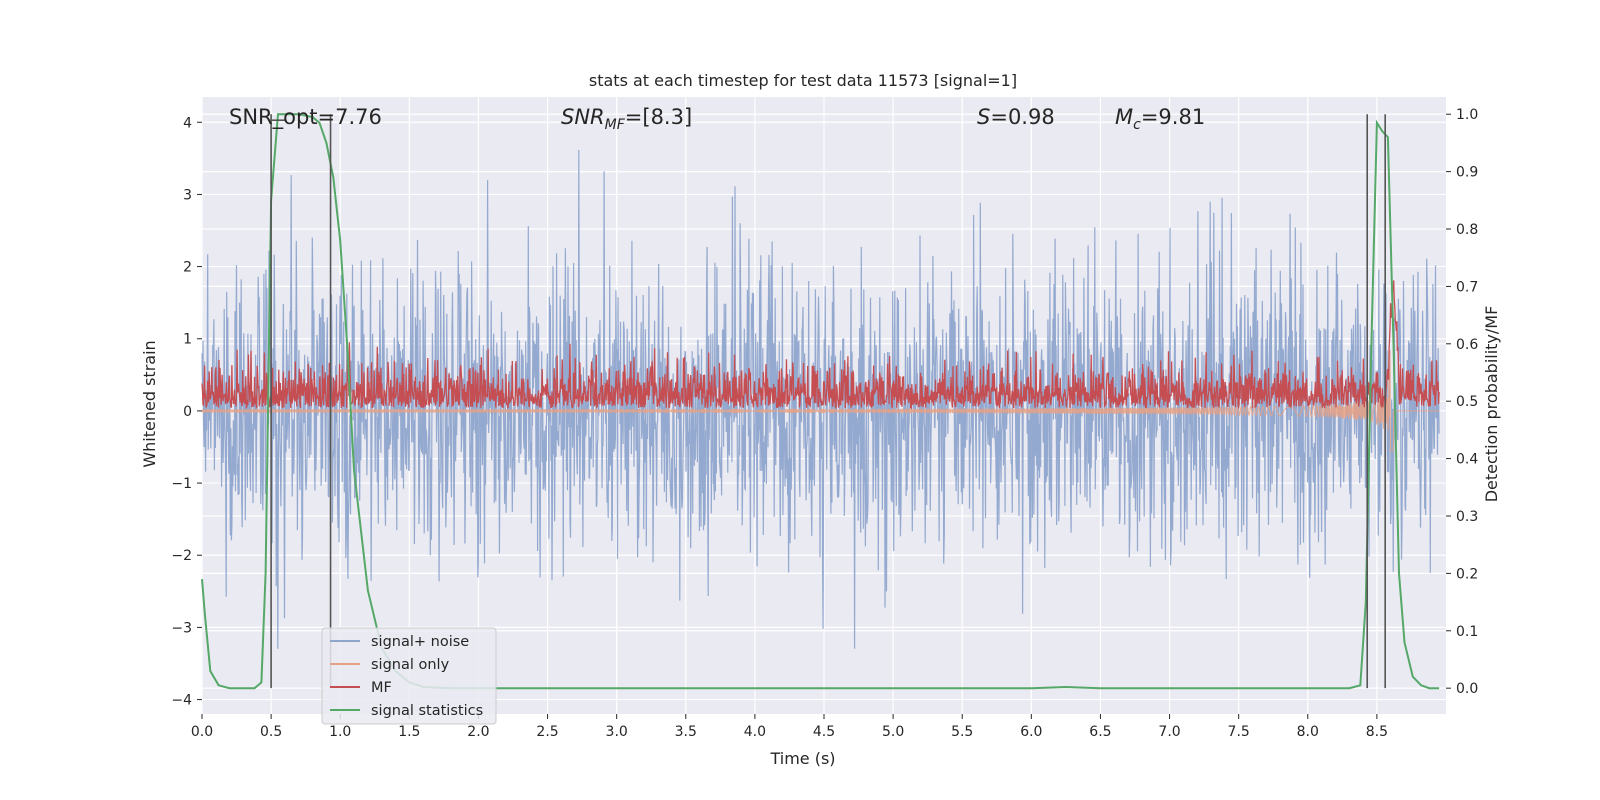  What do you see at coordinates (187, 123) in the screenshot?
I see `yl-tick-label-8: 4` at bounding box center [187, 123].